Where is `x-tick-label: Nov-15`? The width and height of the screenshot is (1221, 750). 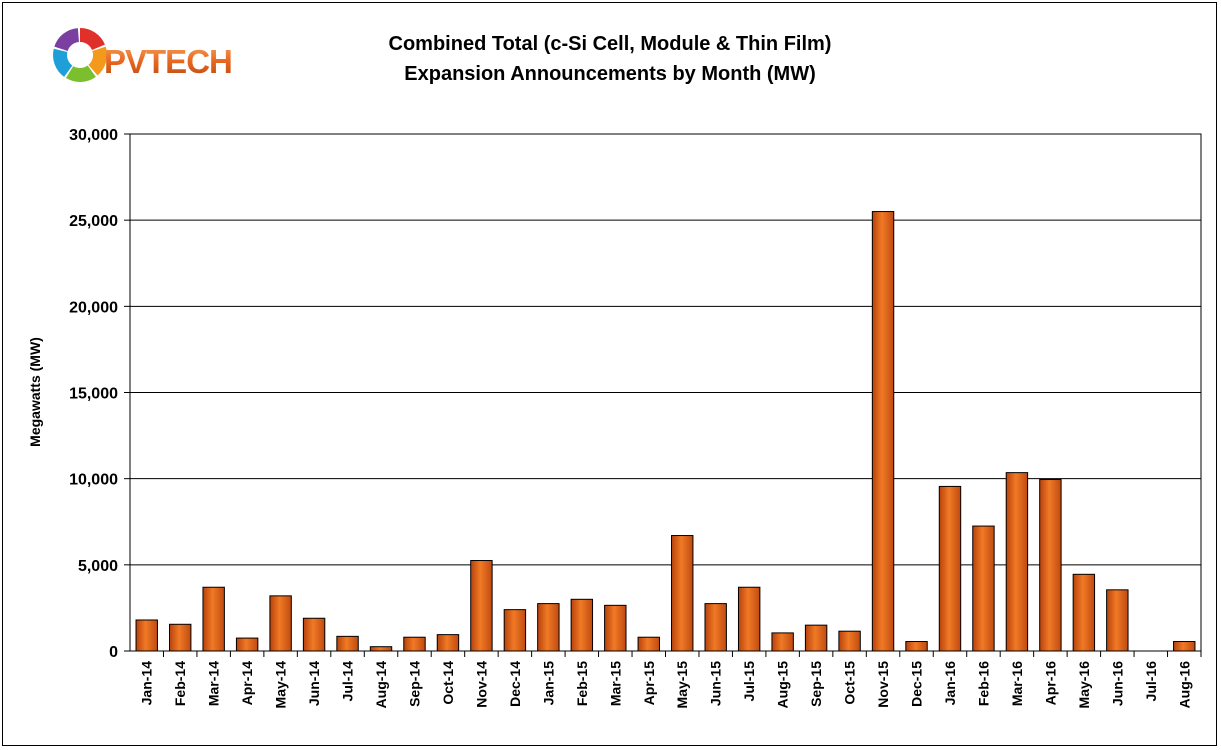
x-tick-label: Nov-15 is located at coordinates (883, 684).